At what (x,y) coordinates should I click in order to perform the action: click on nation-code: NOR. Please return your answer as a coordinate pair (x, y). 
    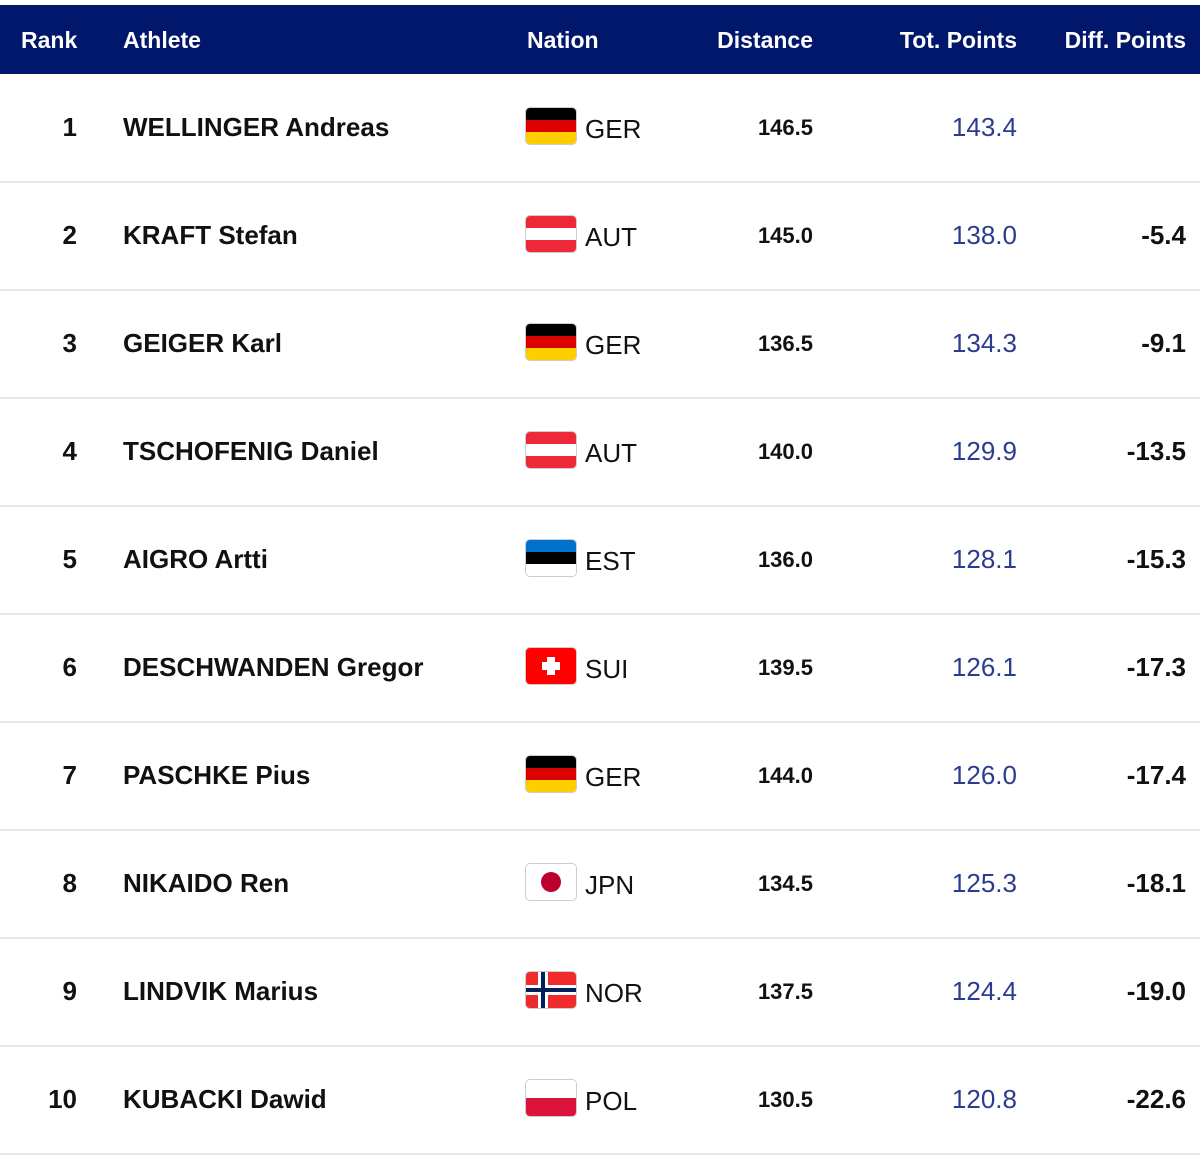
    Looking at the image, I should click on (614, 993).